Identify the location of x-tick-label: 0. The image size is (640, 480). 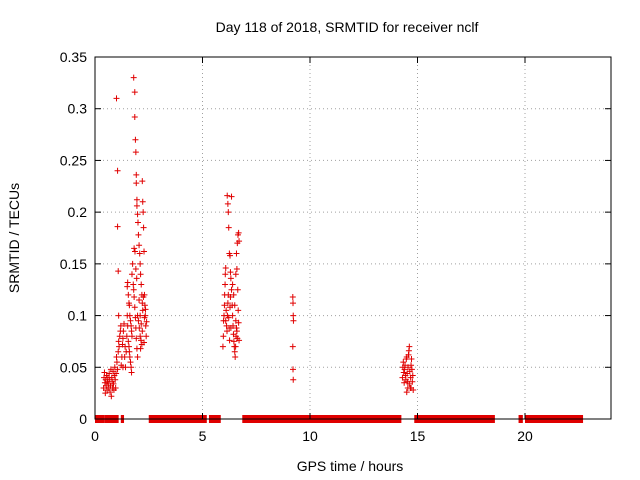
(95, 436).